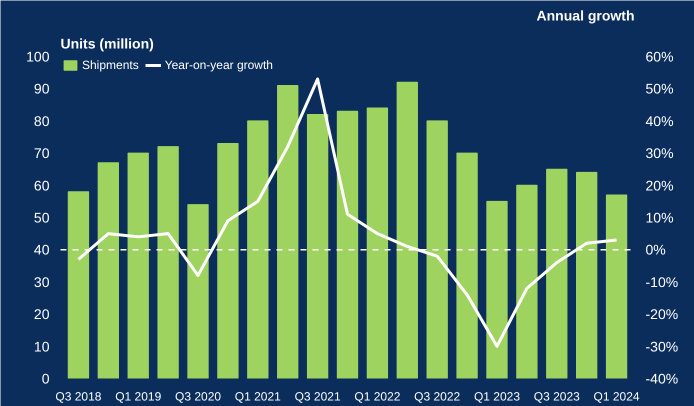 Image resolution: width=694 pixels, height=406 pixels. What do you see at coordinates (660, 56) in the screenshot?
I see `y2-tick-label: 60%` at bounding box center [660, 56].